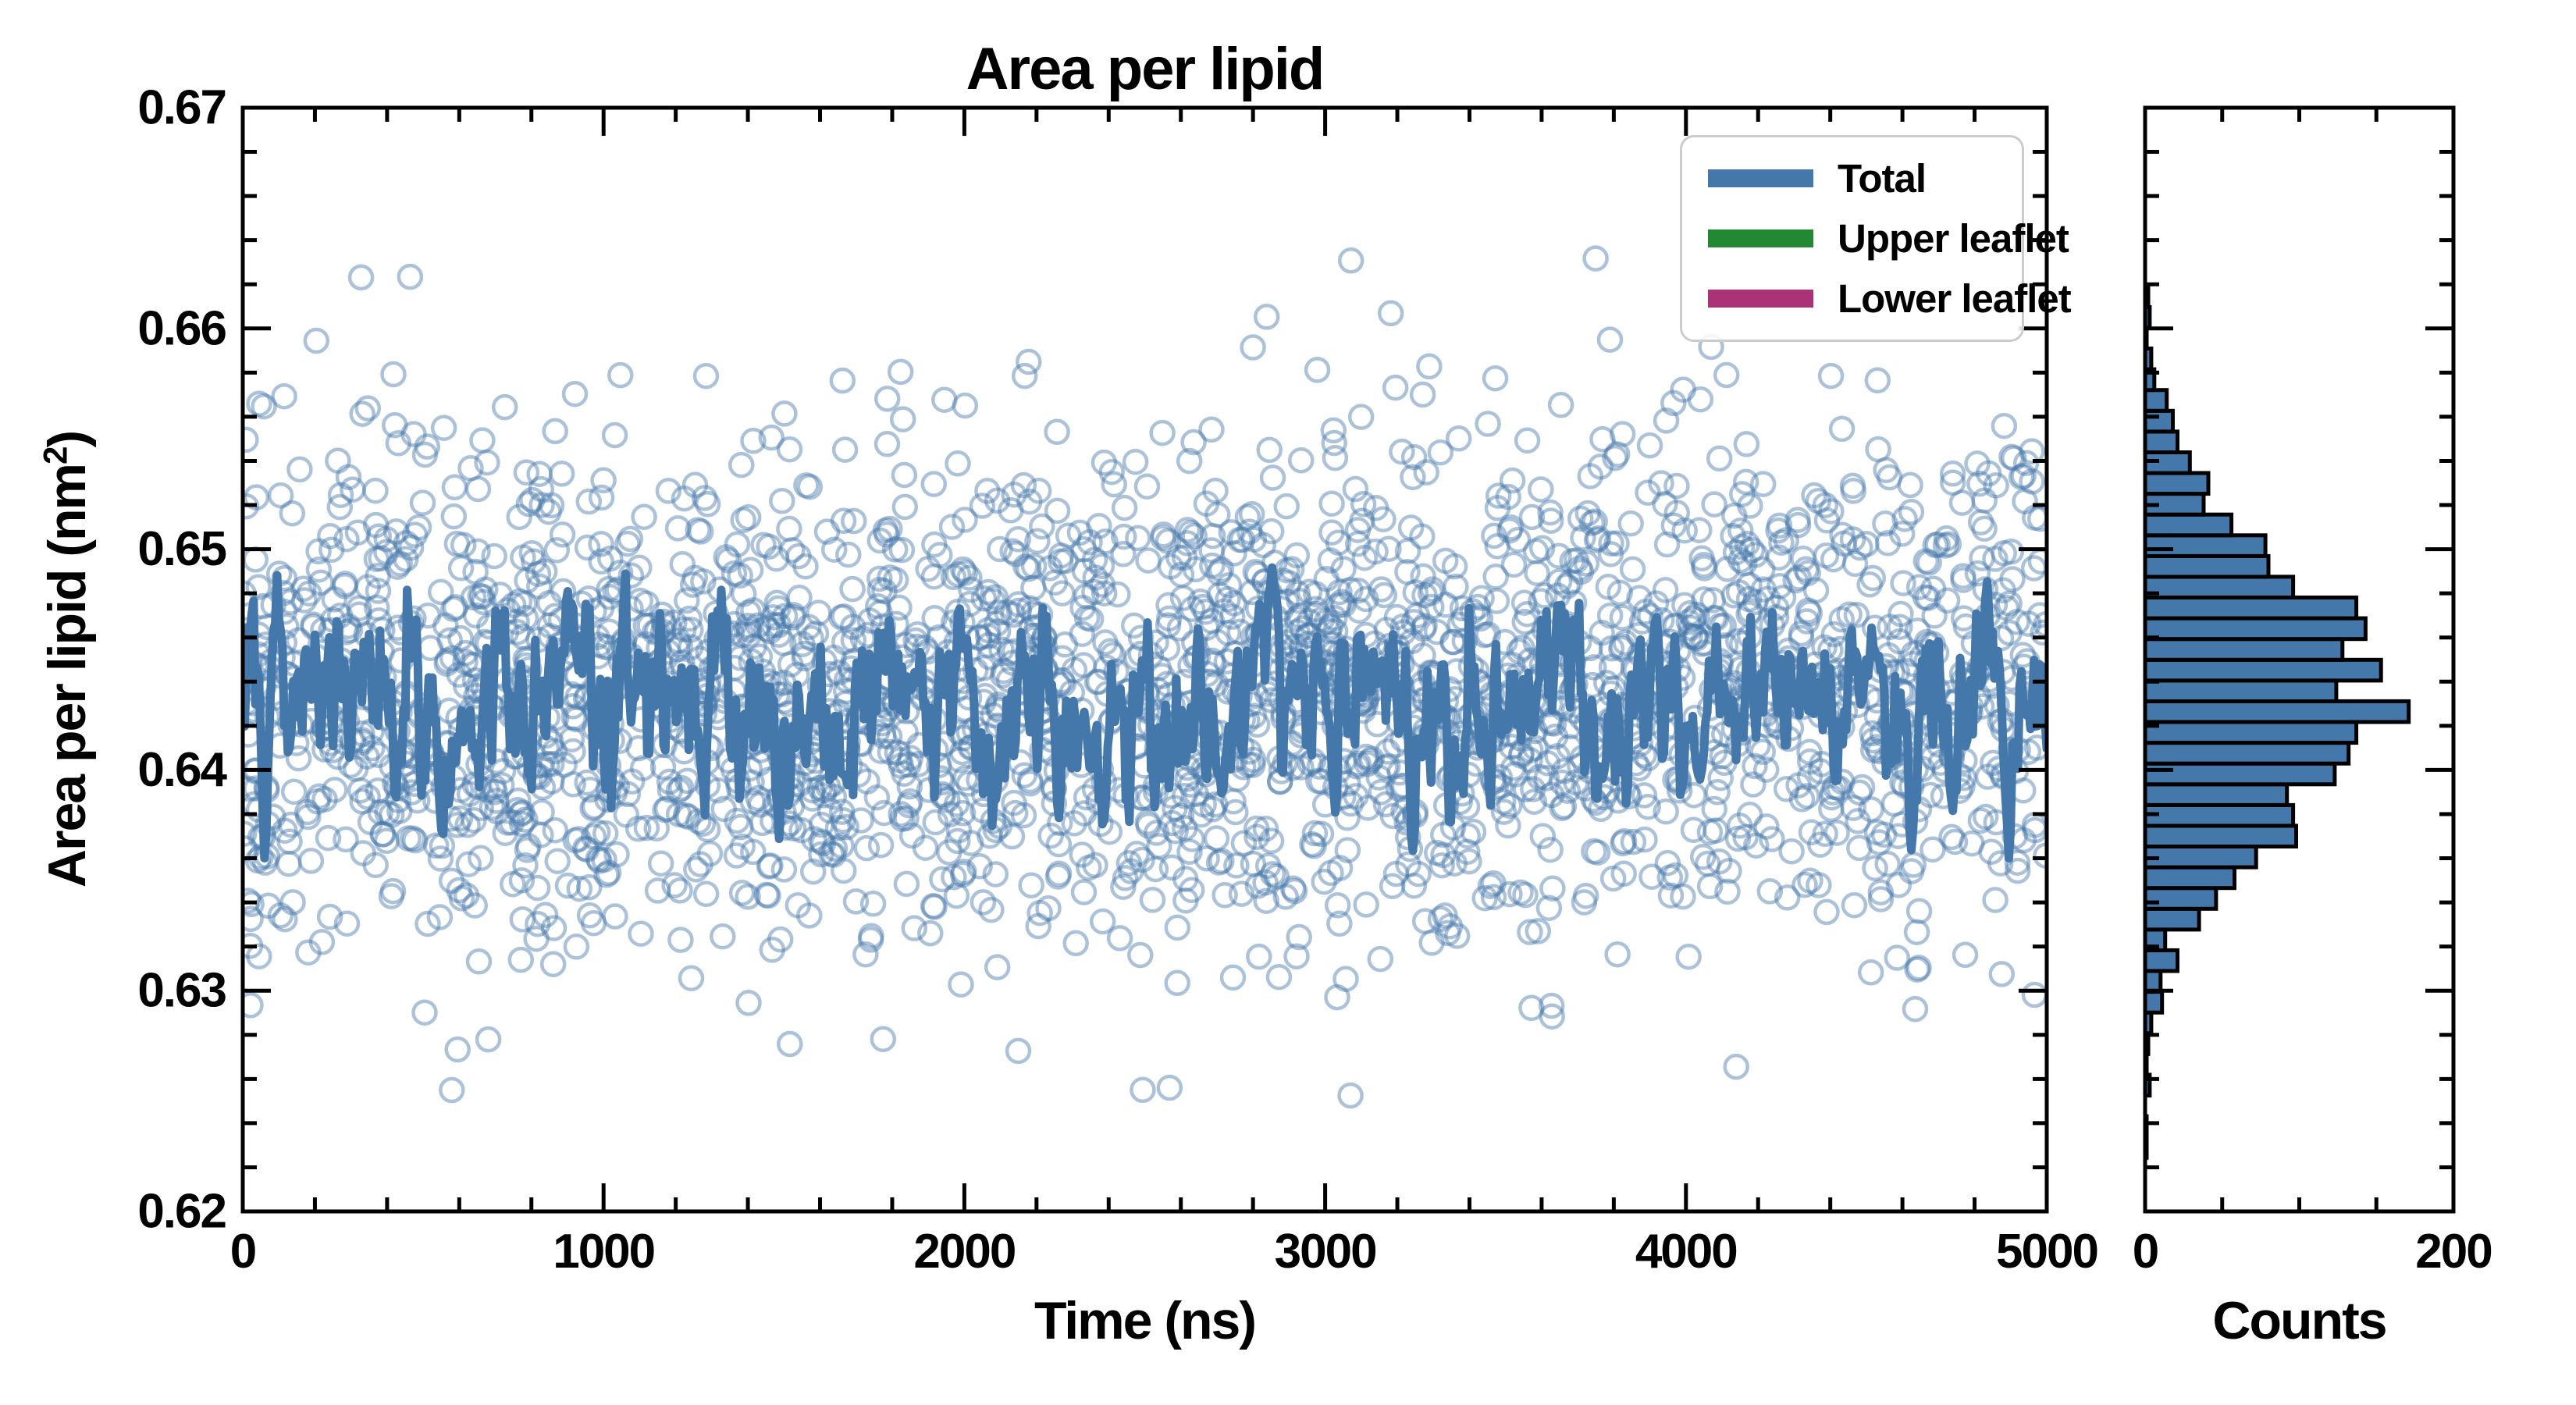 This screenshot has width=2576, height=1405. What do you see at coordinates (1760, 178) in the screenshot?
I see `legend-swatch-total` at bounding box center [1760, 178].